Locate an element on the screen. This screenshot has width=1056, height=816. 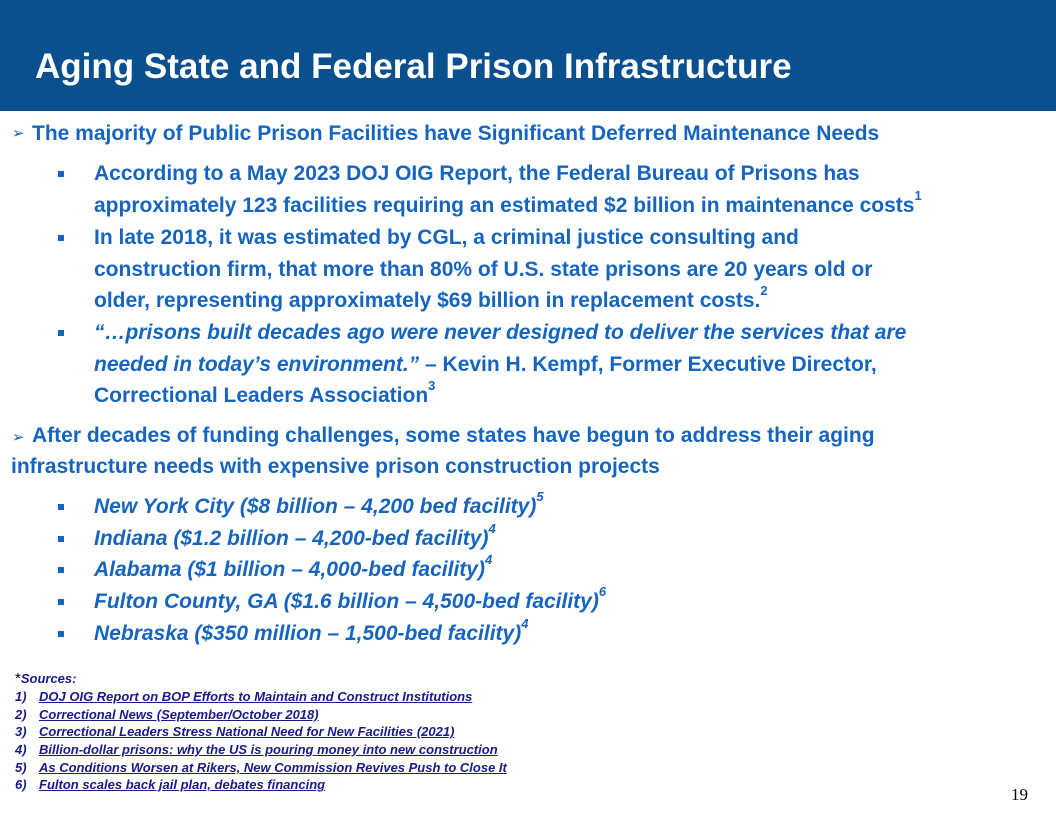
quote-attribution-org: Correctional Leaders Association is located at coordinates (261, 395).